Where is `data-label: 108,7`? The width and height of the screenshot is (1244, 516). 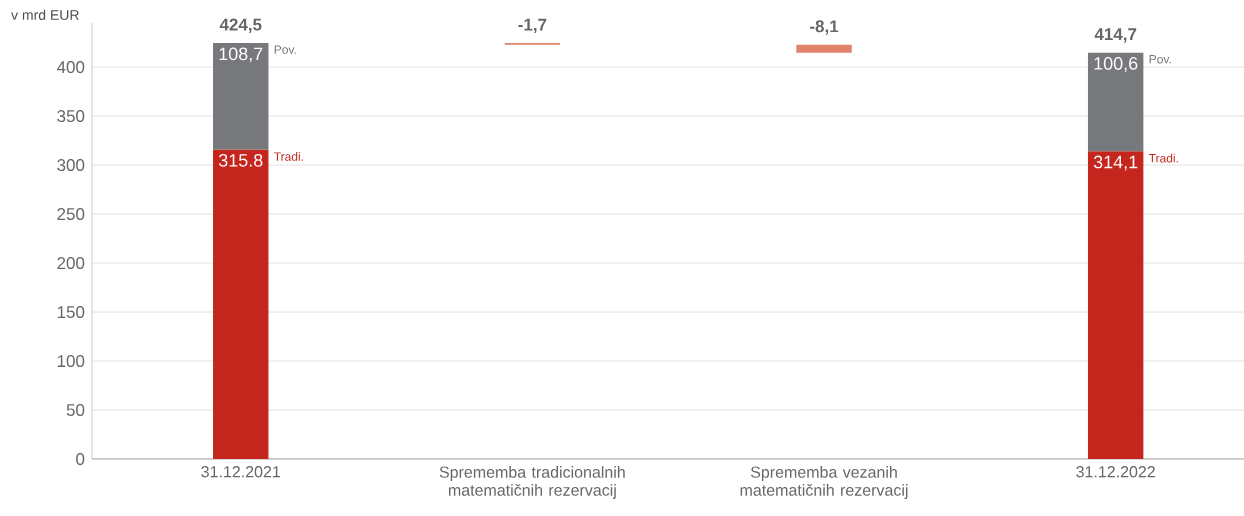 data-label: 108,7 is located at coordinates (241, 55).